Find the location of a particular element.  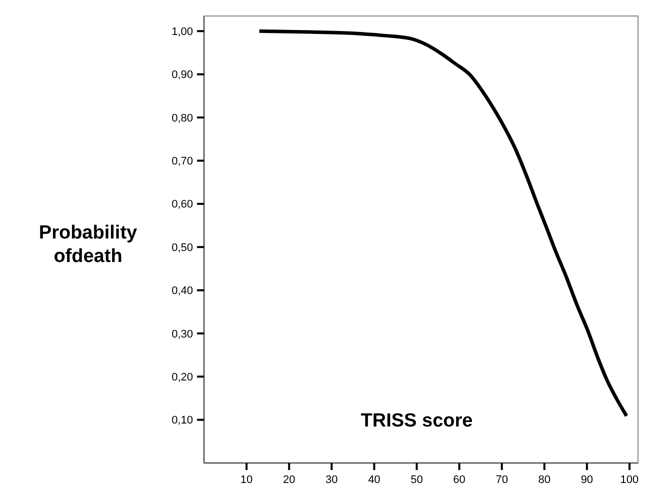

x-axis-title: TRISS score is located at coordinates (416, 421).